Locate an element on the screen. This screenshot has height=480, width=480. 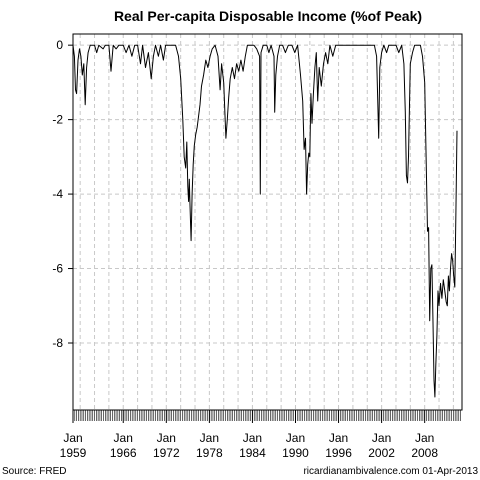
x-tick-year-label: 2008 is located at coordinates (424, 453).